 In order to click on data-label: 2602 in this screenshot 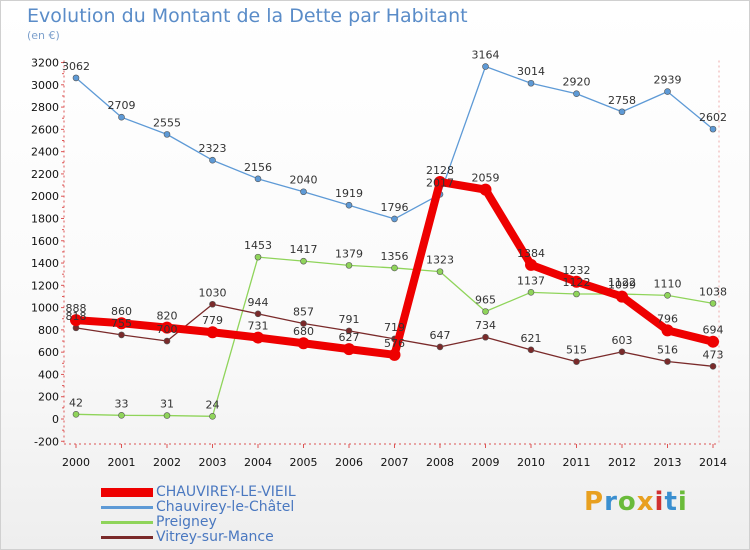, I will do `click(713, 117)`.